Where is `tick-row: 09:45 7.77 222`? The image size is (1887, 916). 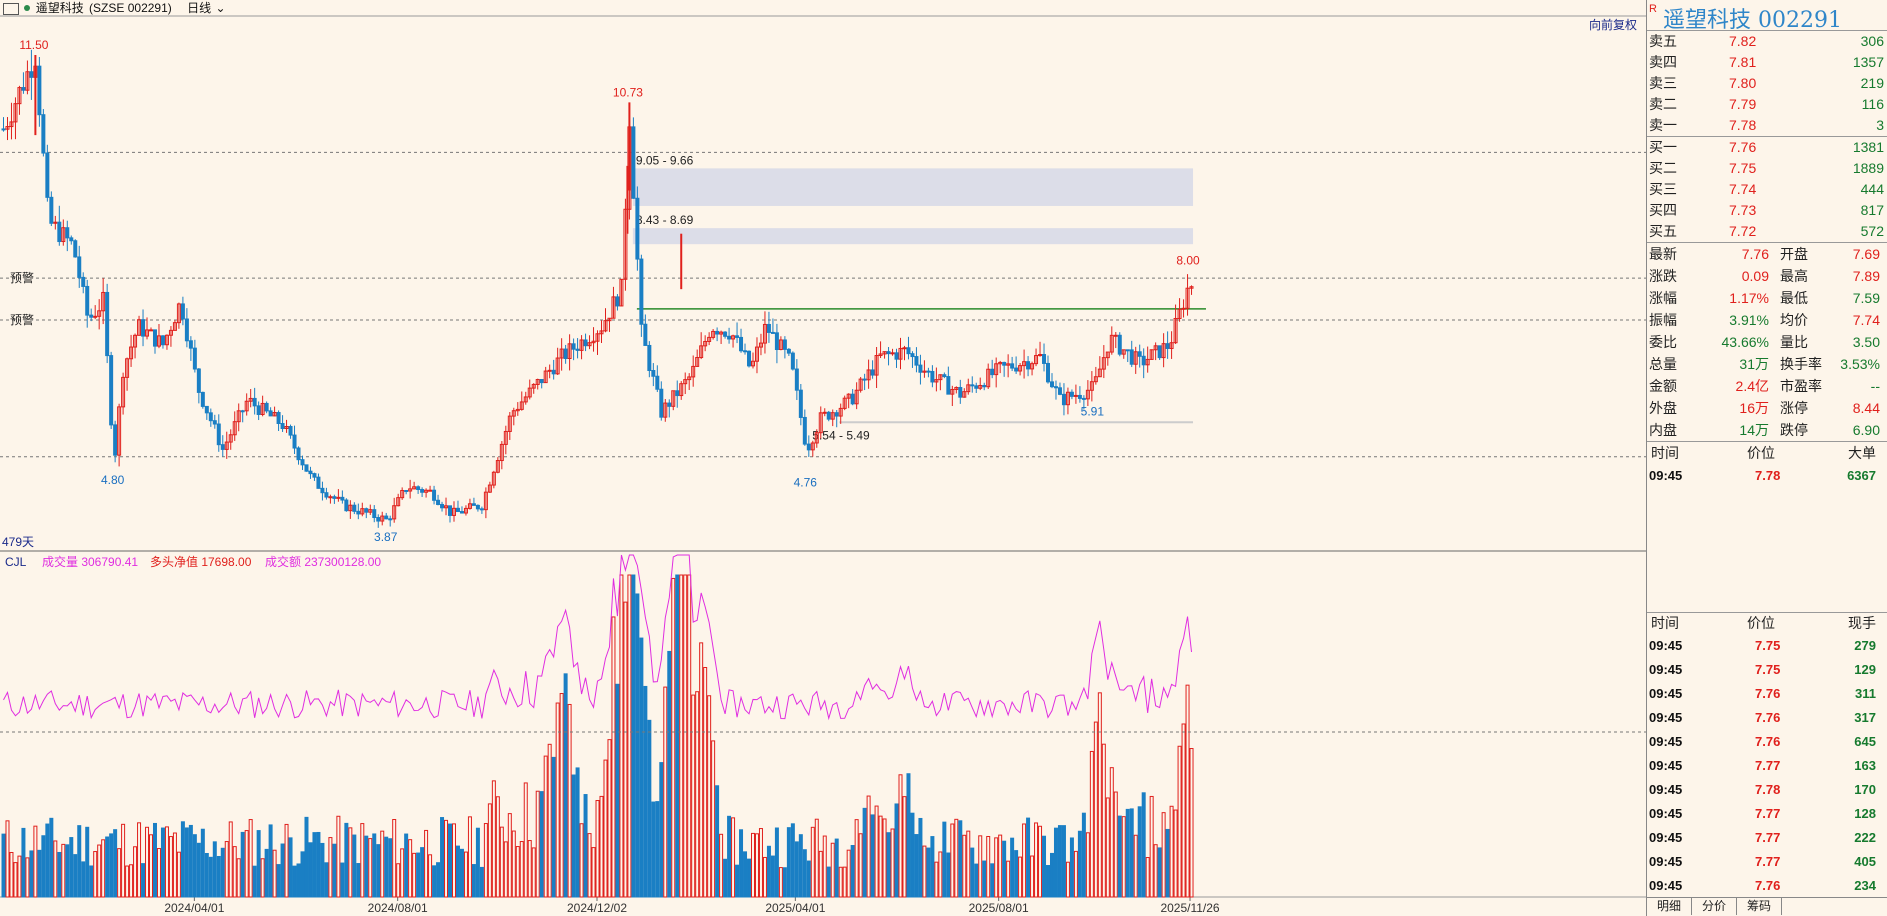 tick-row: 09:45 7.77 222 is located at coordinates (1767, 838).